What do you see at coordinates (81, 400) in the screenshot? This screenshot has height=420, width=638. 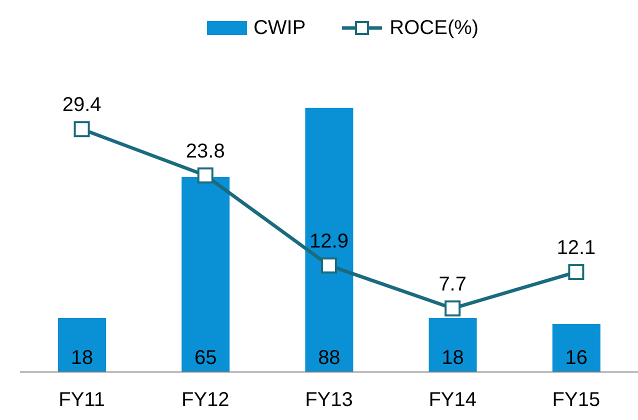 I see `x-tick-label: FY11` at bounding box center [81, 400].